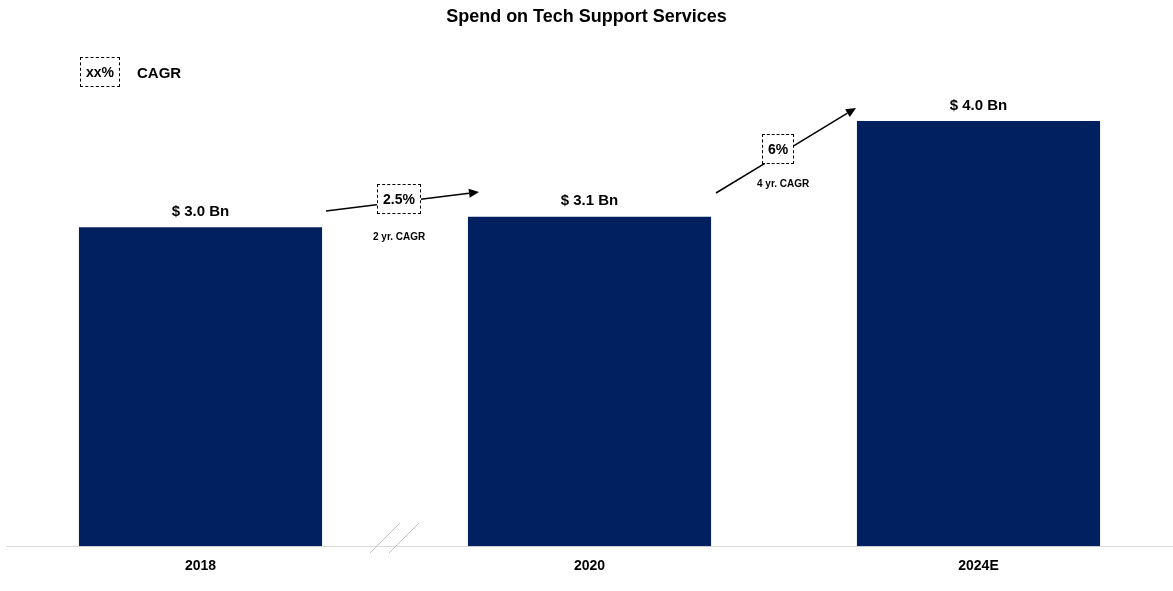 The image size is (1173, 591). Describe the element at coordinates (200, 565) in the screenshot. I see `x-tick-label: 2018` at that location.